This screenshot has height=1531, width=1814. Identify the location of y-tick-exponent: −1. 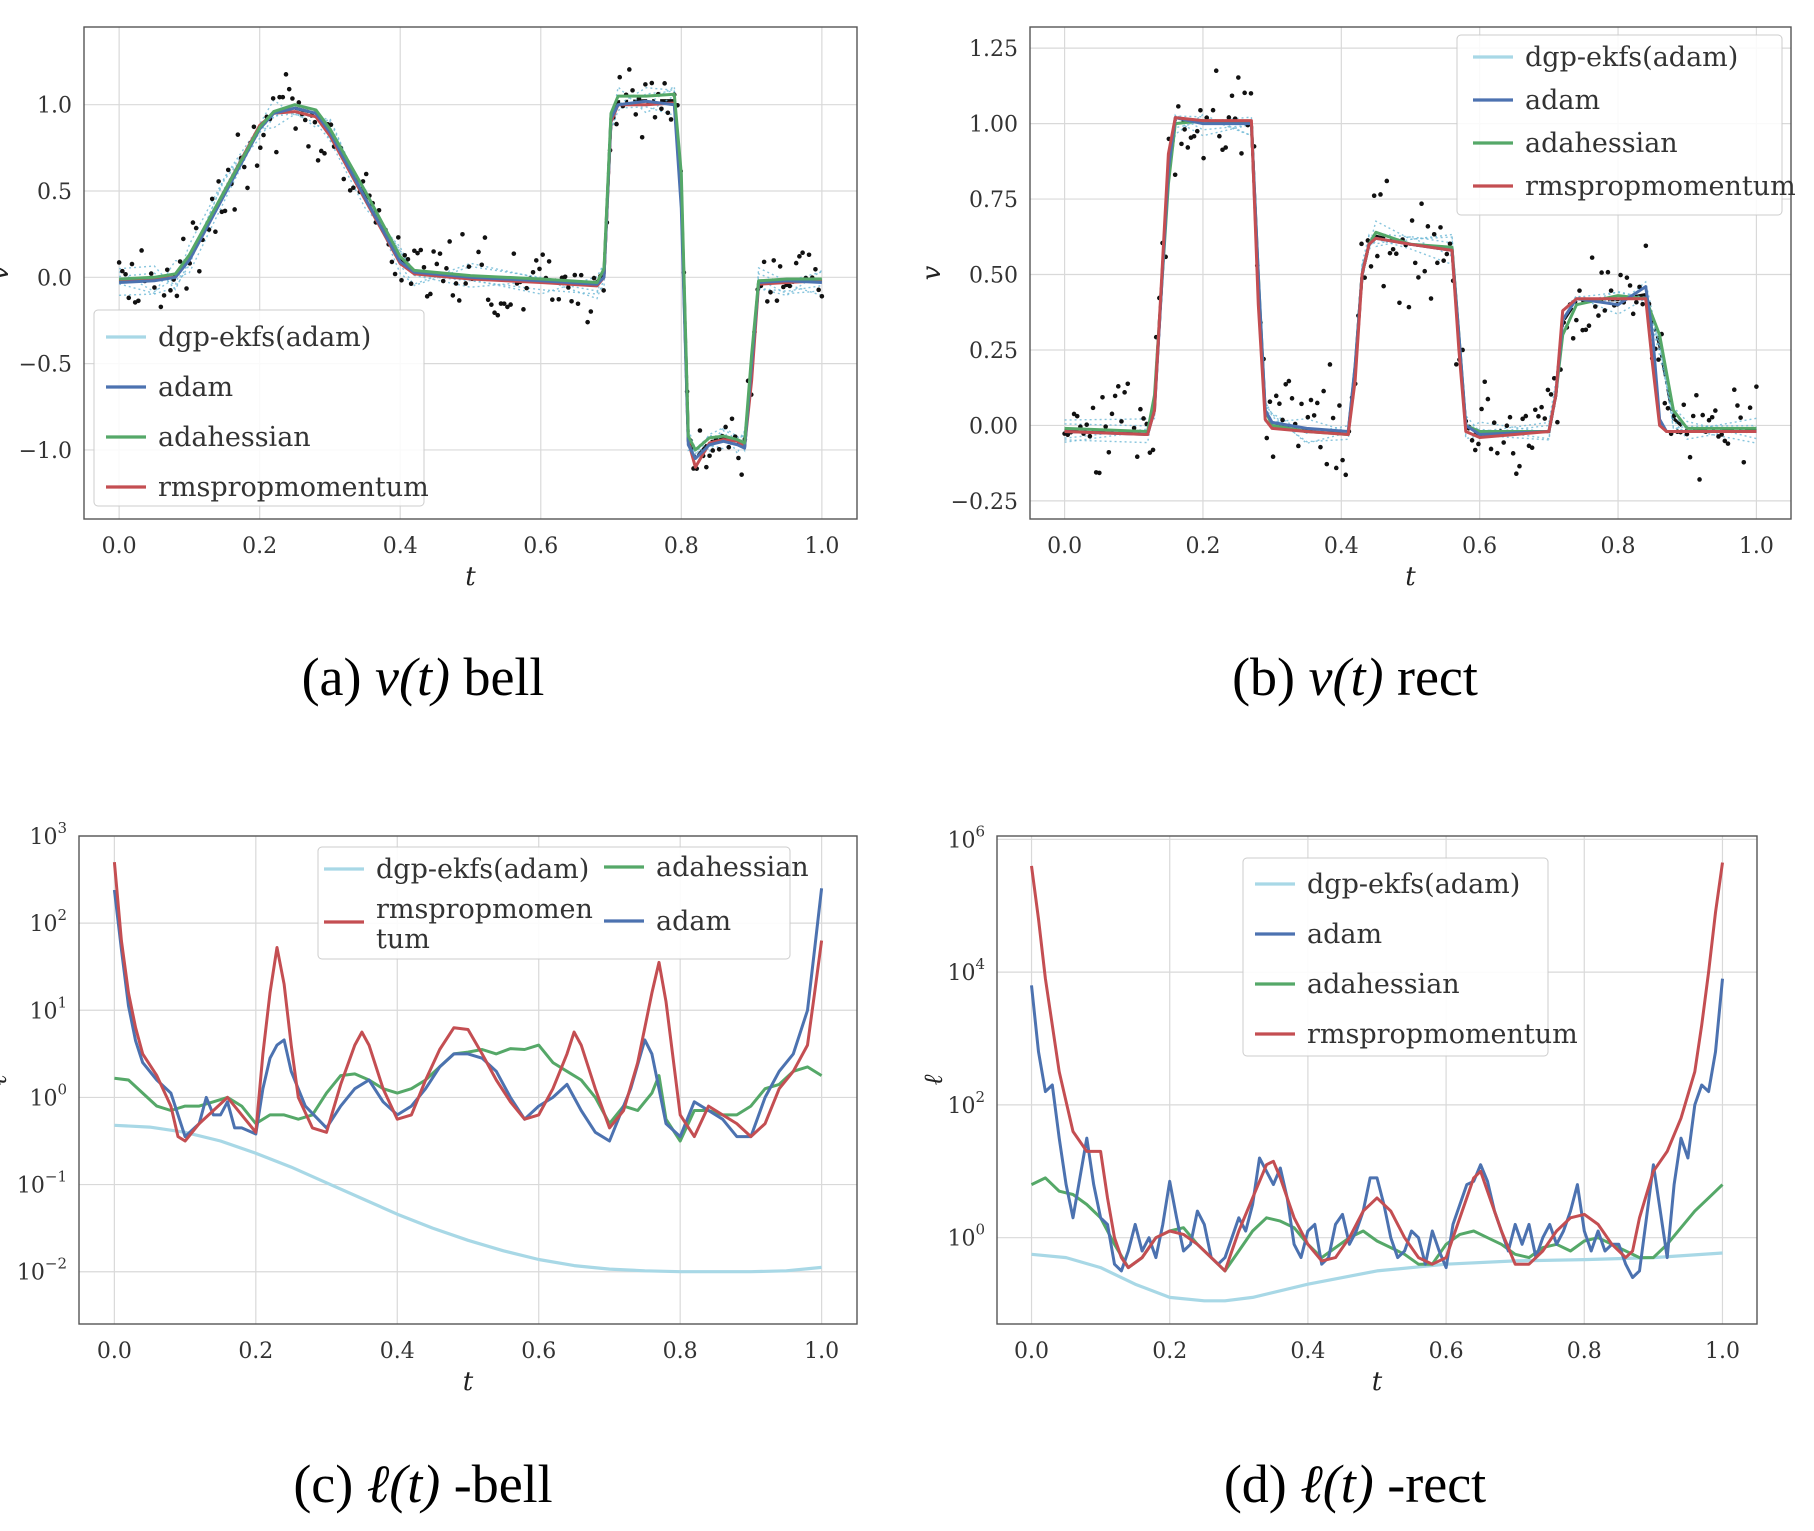
(56, 1177).